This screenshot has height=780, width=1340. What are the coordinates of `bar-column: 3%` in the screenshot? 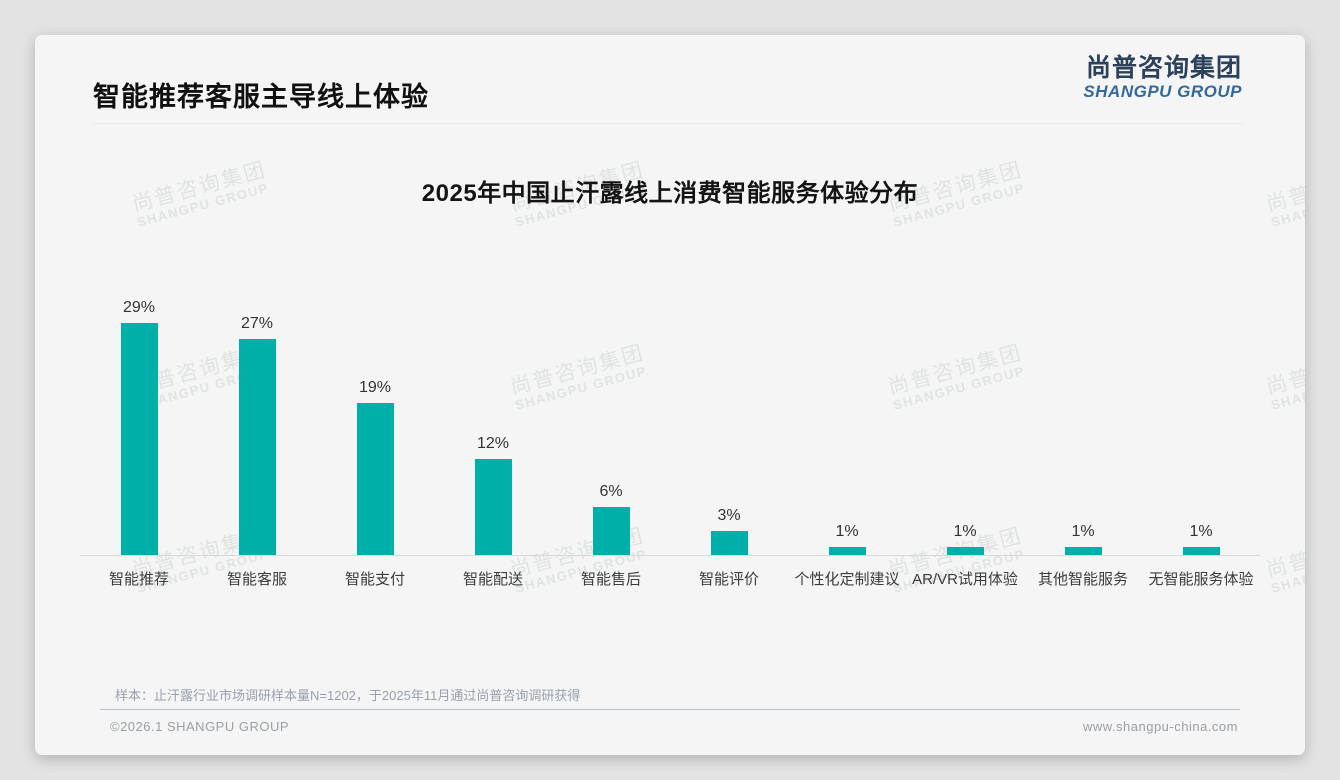 It's located at (729, 531).